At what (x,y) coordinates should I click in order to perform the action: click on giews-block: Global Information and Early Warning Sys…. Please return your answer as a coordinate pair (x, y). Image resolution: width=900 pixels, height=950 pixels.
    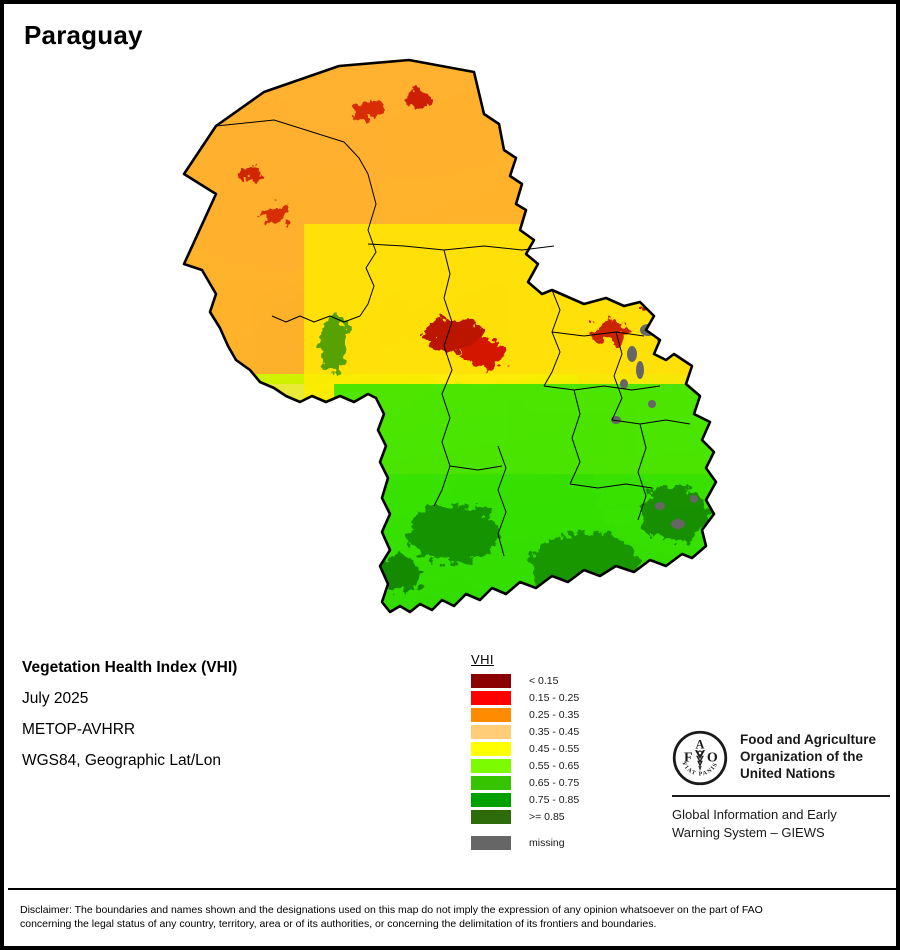
    Looking at the image, I should click on (782, 824).